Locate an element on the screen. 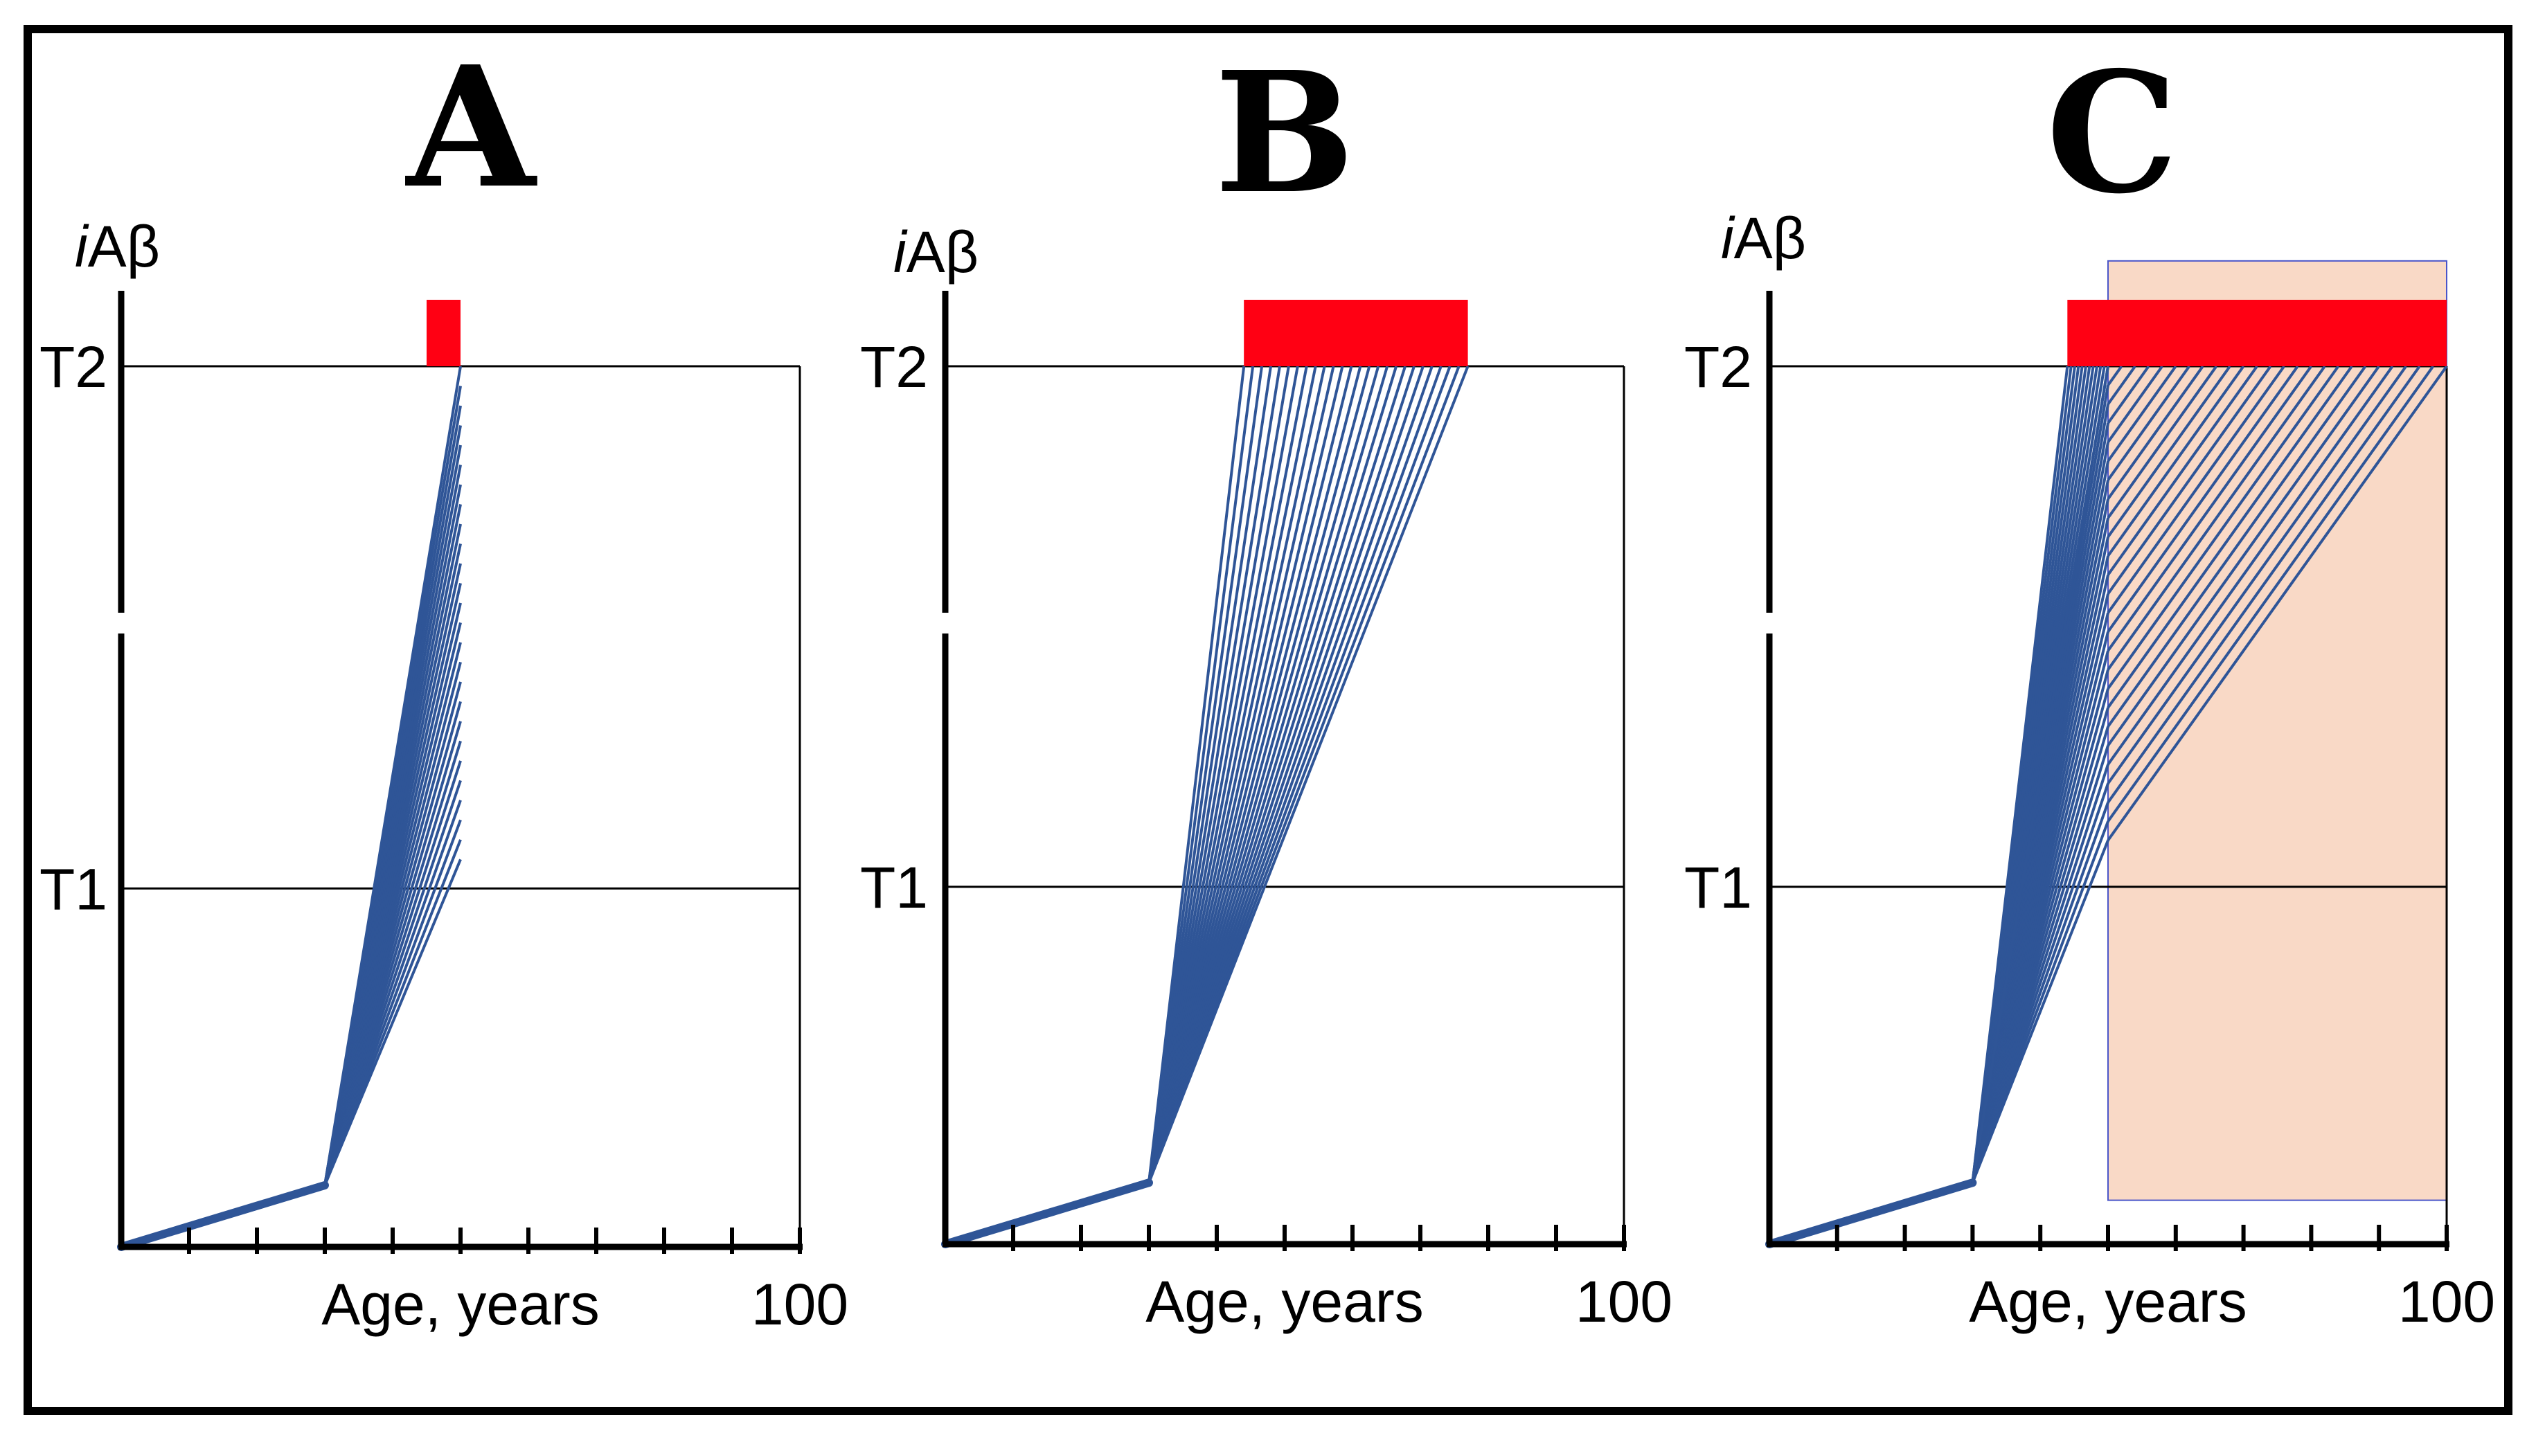  shaded-region is located at coordinates (2277, 730).